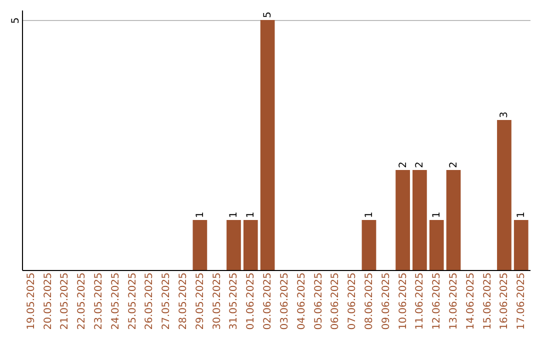 This screenshot has height=340, width=540. Describe the element at coordinates (132, 301) in the screenshot. I see `x-tick-label: 25.05.2025` at that location.